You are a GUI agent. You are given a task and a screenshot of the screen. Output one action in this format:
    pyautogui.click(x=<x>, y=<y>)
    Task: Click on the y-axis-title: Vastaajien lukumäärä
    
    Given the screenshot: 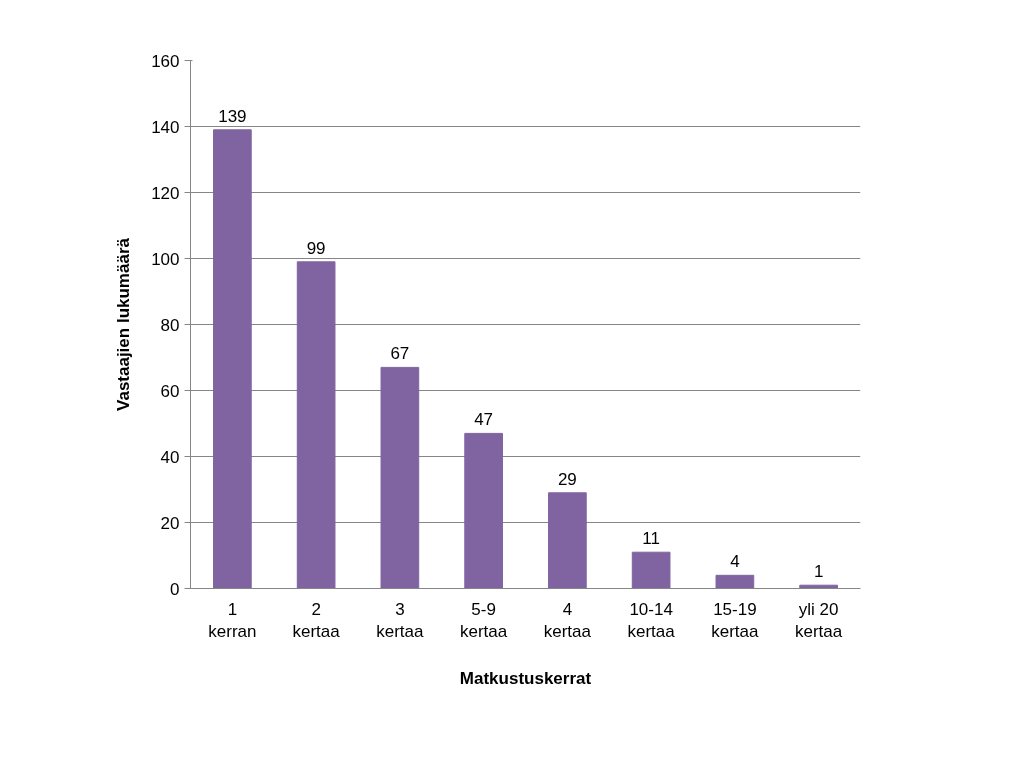 What is the action you would take?
    pyautogui.click(x=124, y=324)
    